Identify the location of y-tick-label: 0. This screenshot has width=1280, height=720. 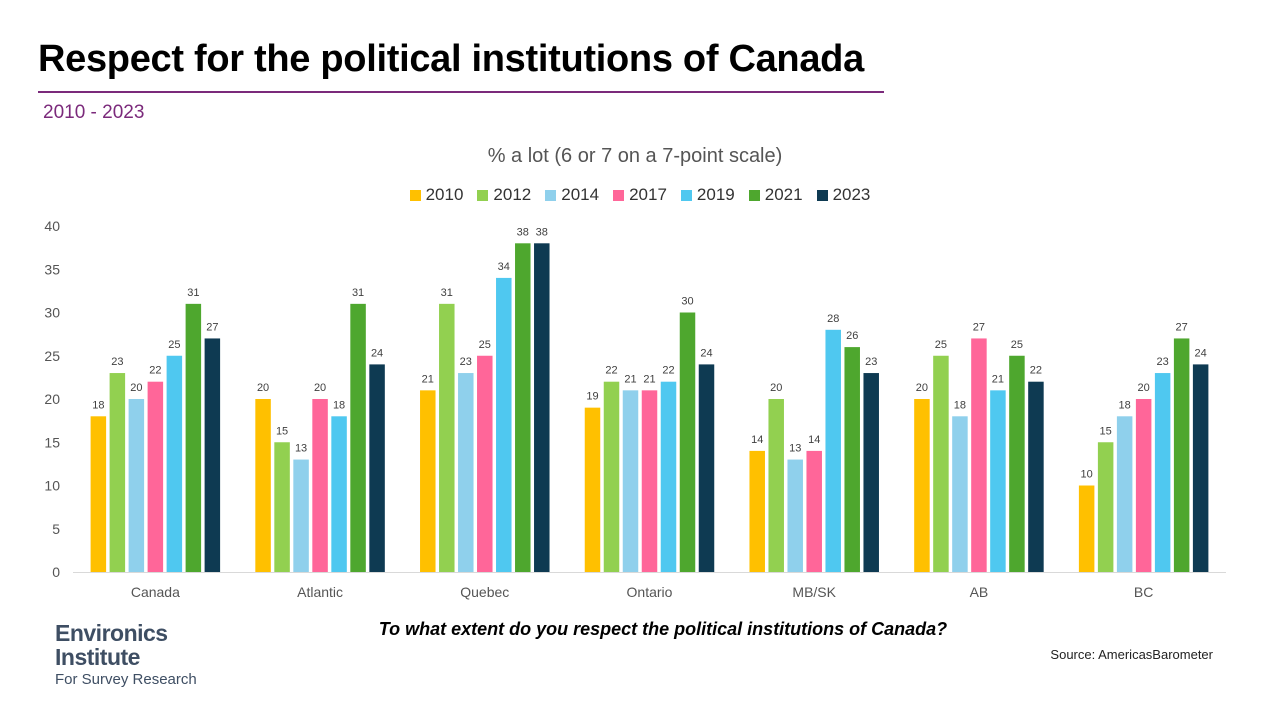
(56, 572).